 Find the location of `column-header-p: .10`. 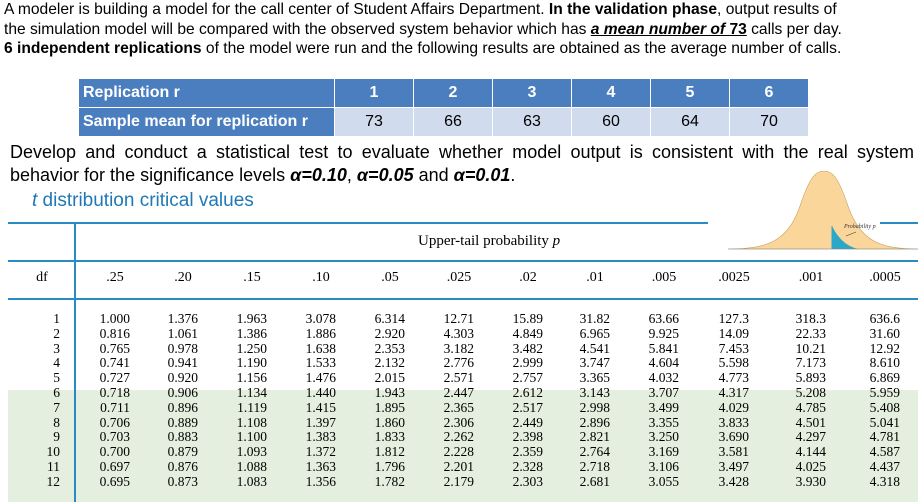

column-header-p: .10 is located at coordinates (321, 277).